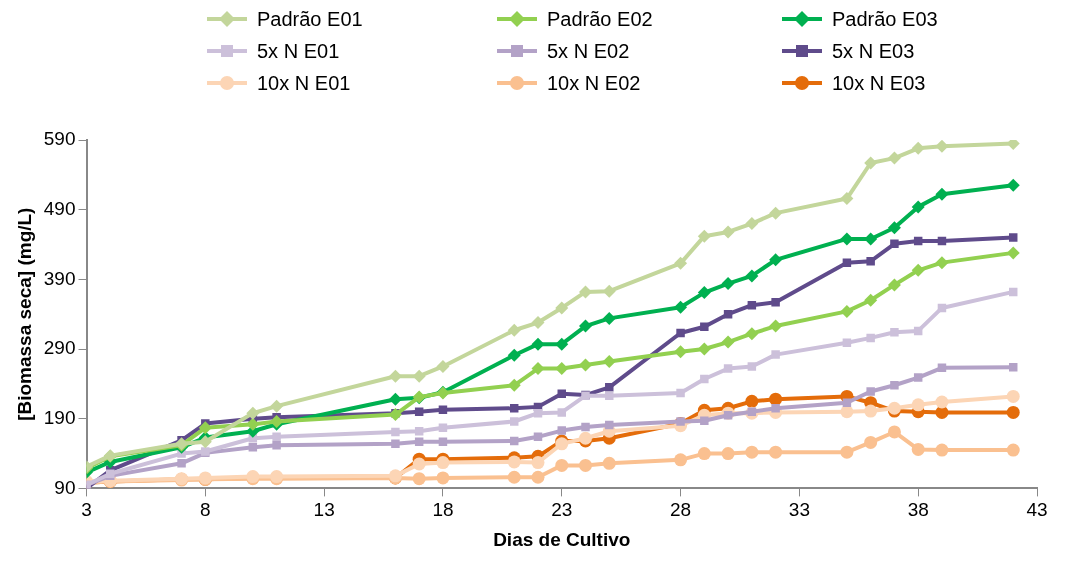  Describe the element at coordinates (65, 487) in the screenshot. I see `y-tick-label: 90` at that location.